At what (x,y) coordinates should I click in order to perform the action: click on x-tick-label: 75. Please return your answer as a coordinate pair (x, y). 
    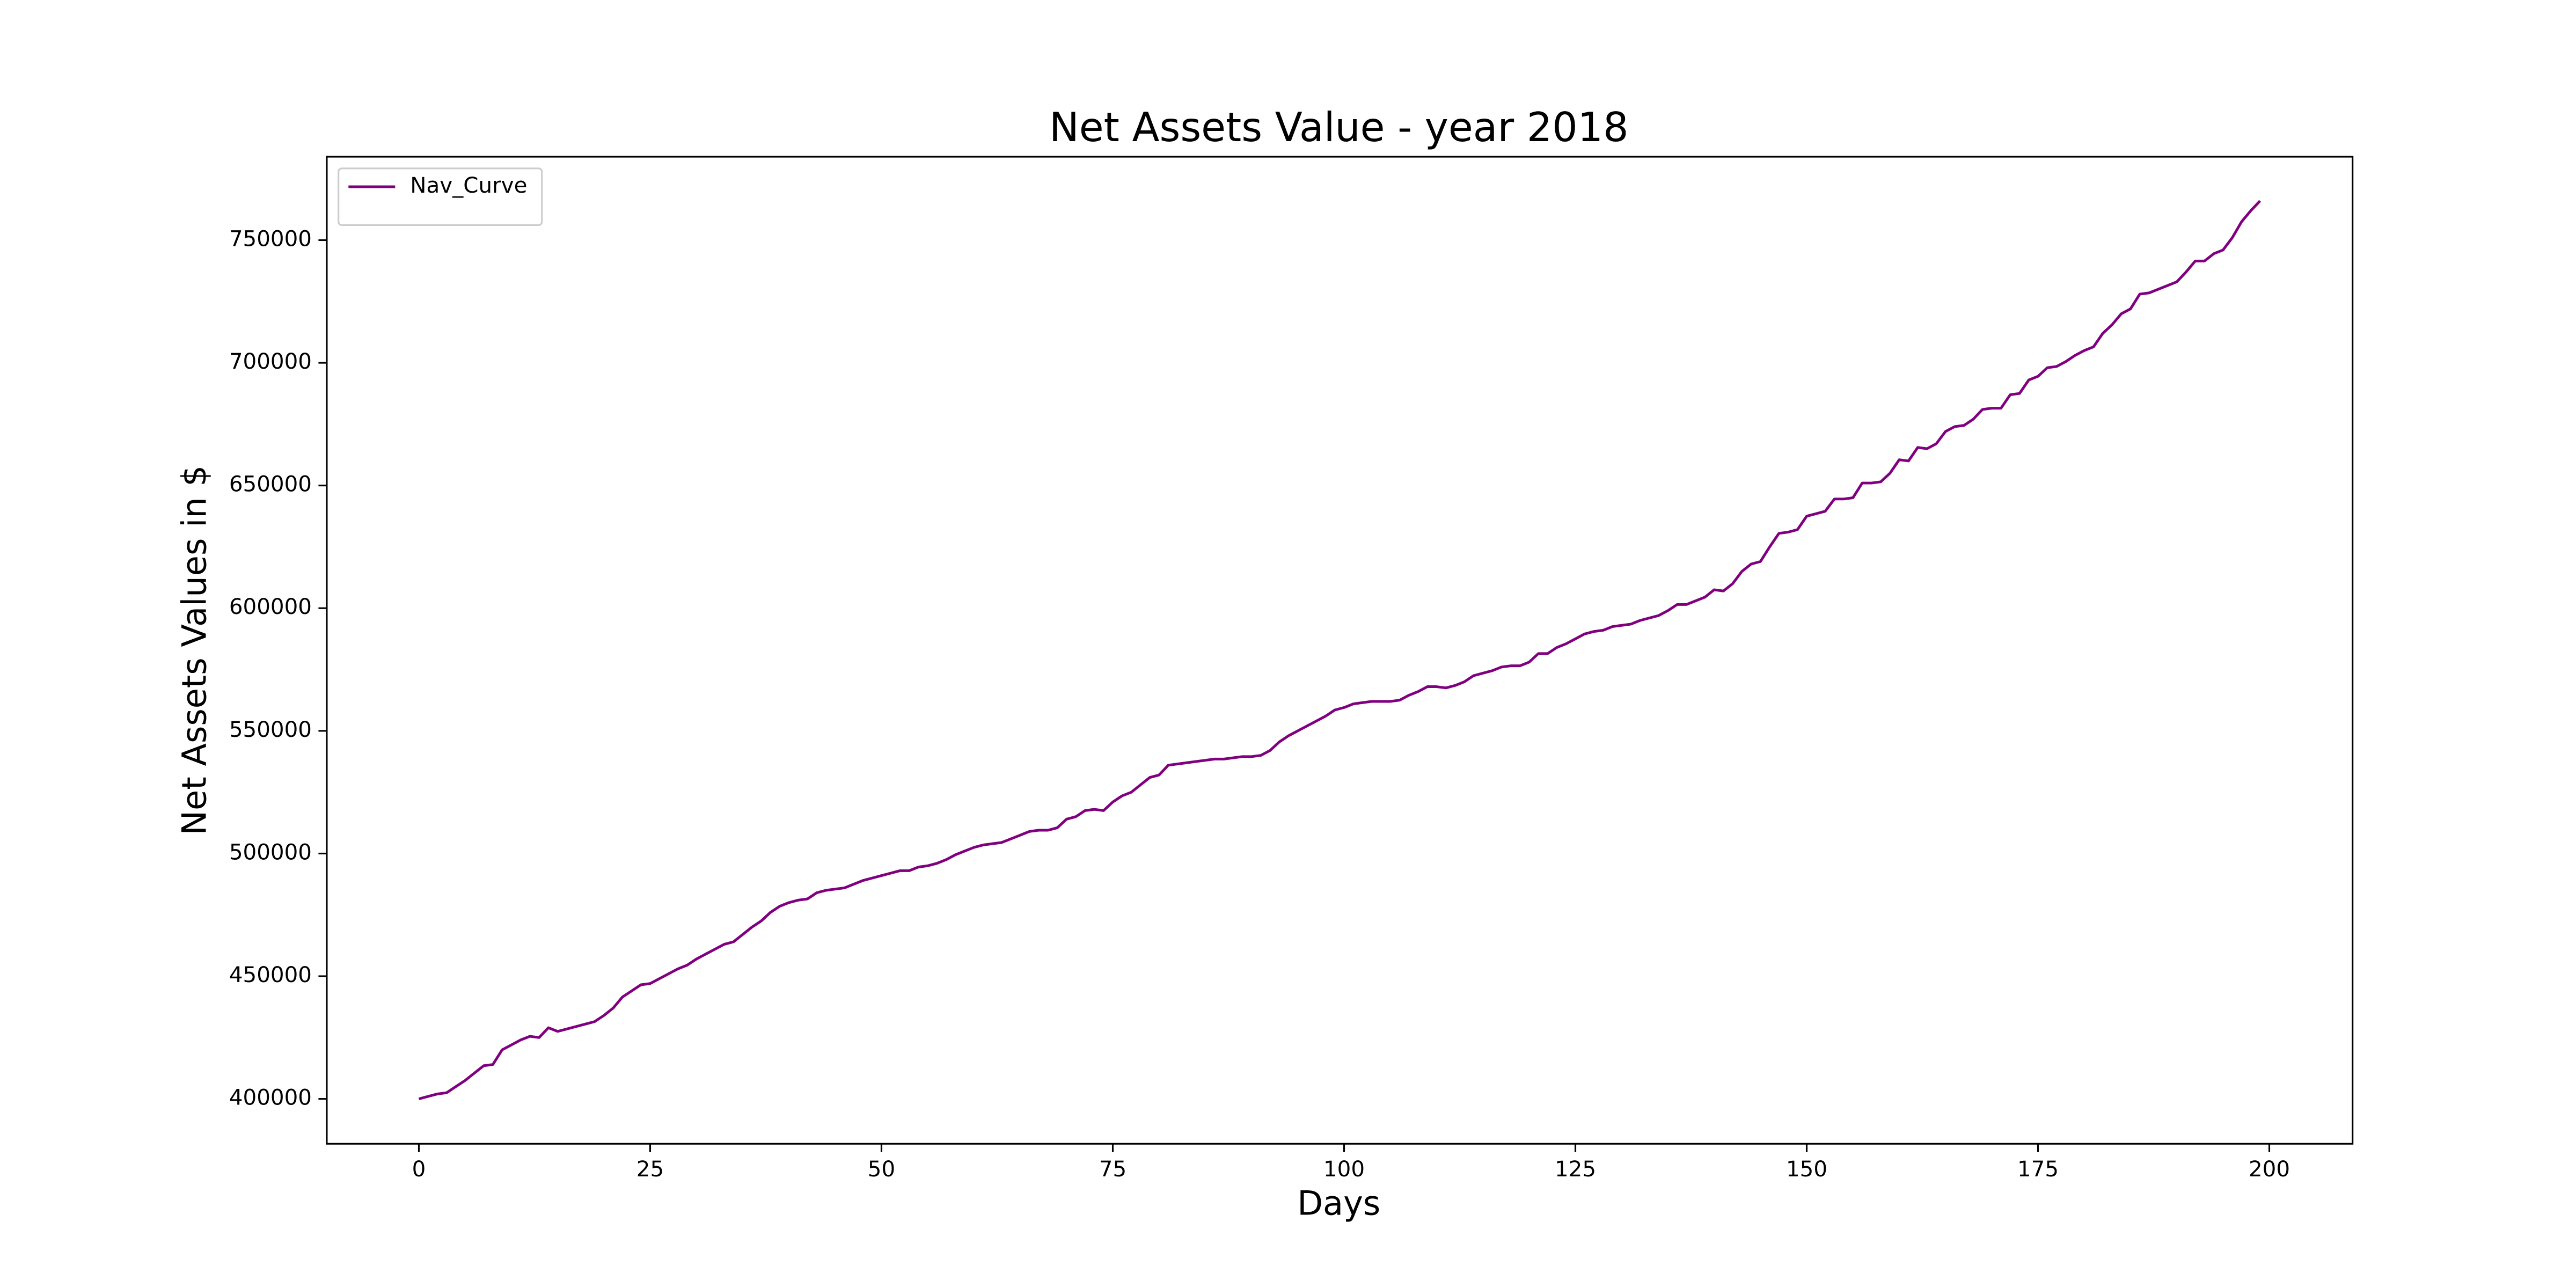
    Looking at the image, I should click on (1112, 1169).